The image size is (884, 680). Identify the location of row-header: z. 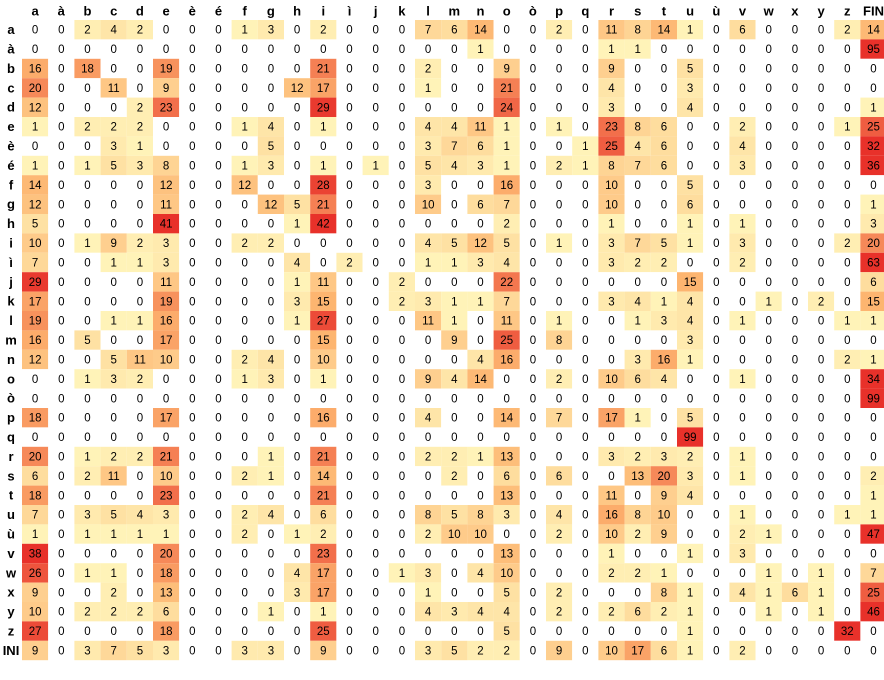
(11, 631).